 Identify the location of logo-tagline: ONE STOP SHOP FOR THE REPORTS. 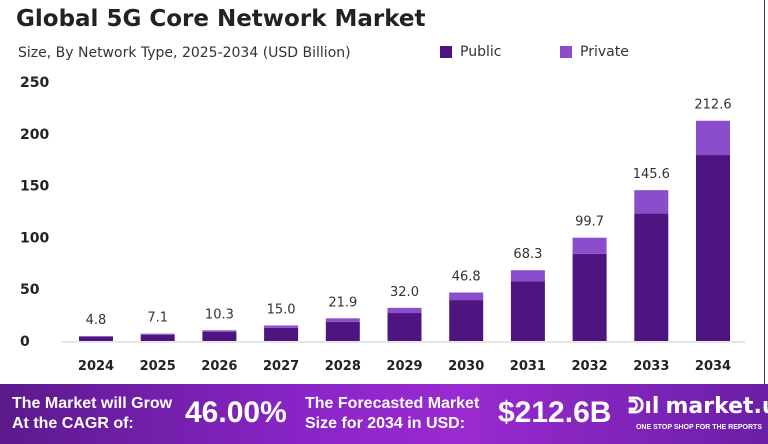
(698, 427).